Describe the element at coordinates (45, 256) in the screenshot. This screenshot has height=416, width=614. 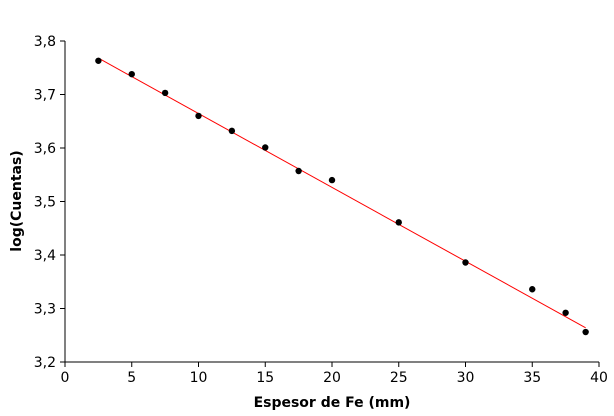
I see `y-tick-label: 3,4` at that location.